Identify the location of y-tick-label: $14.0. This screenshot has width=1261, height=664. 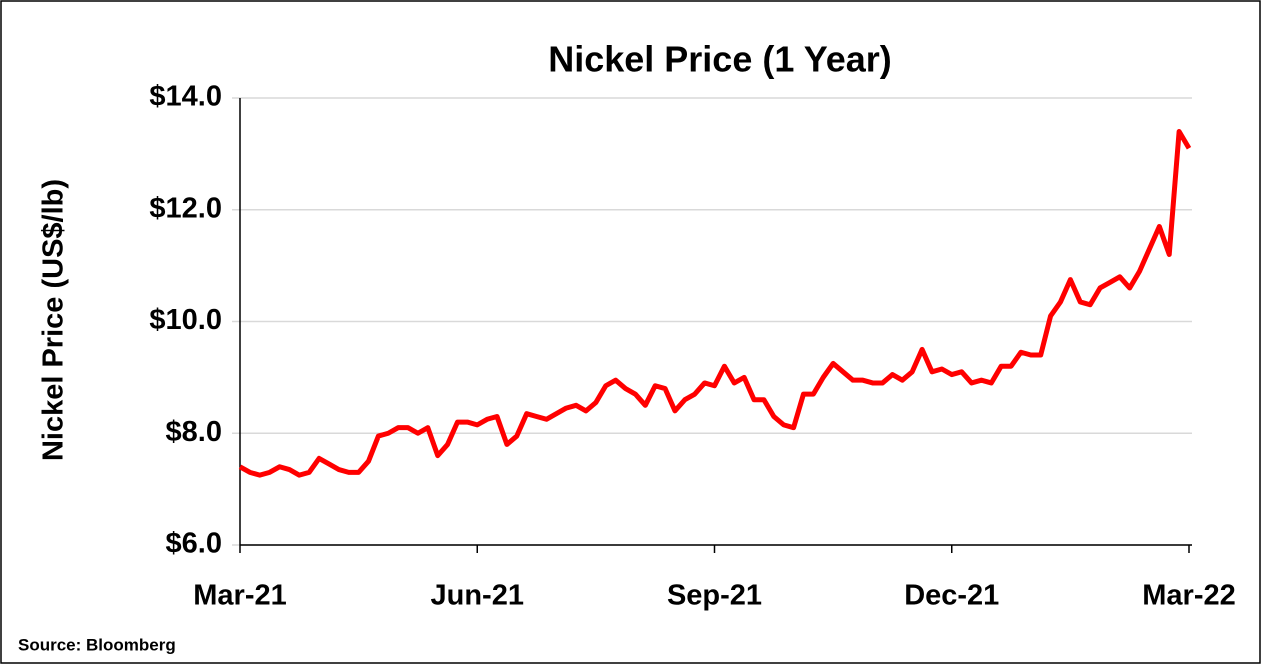
(185, 97).